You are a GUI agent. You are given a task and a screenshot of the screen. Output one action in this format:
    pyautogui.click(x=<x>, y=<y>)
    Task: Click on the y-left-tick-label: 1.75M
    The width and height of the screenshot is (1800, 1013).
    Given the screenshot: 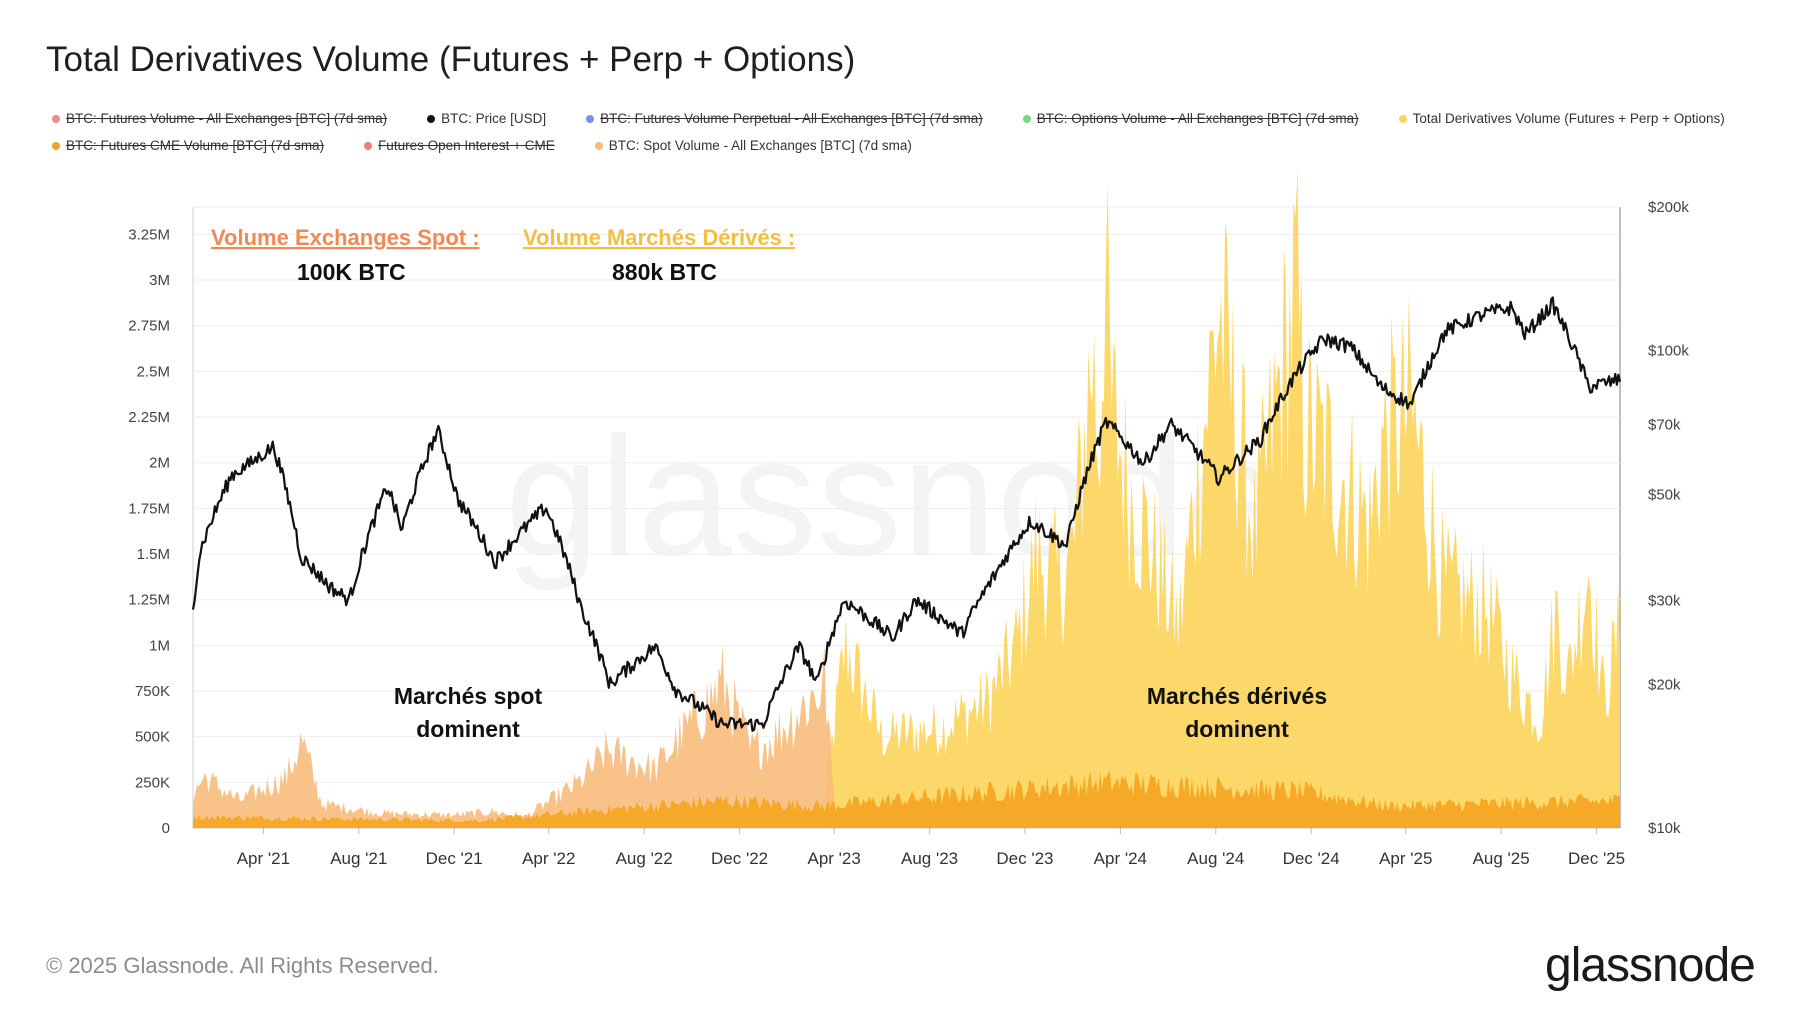 What is the action you would take?
    pyautogui.click(x=149, y=508)
    